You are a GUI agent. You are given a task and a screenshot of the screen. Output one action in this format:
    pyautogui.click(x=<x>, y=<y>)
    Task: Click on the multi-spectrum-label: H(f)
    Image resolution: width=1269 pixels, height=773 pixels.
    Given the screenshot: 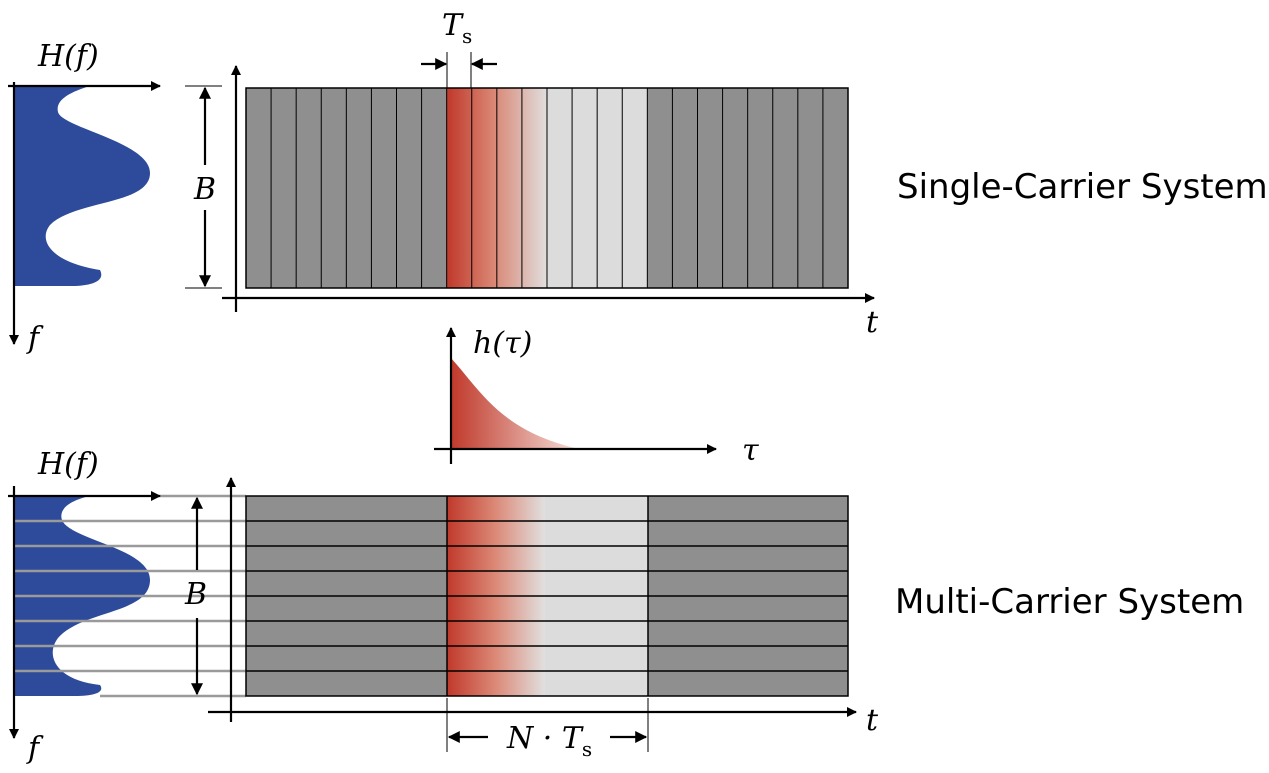 What is the action you would take?
    pyautogui.click(x=68, y=464)
    